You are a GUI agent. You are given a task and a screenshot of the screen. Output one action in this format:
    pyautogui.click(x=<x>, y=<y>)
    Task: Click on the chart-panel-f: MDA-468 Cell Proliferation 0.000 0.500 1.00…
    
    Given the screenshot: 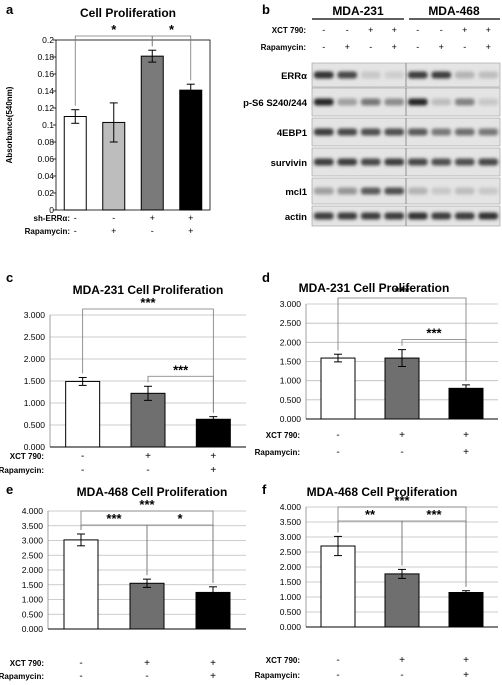 What is the action you would take?
    pyautogui.click(x=376, y=583)
    